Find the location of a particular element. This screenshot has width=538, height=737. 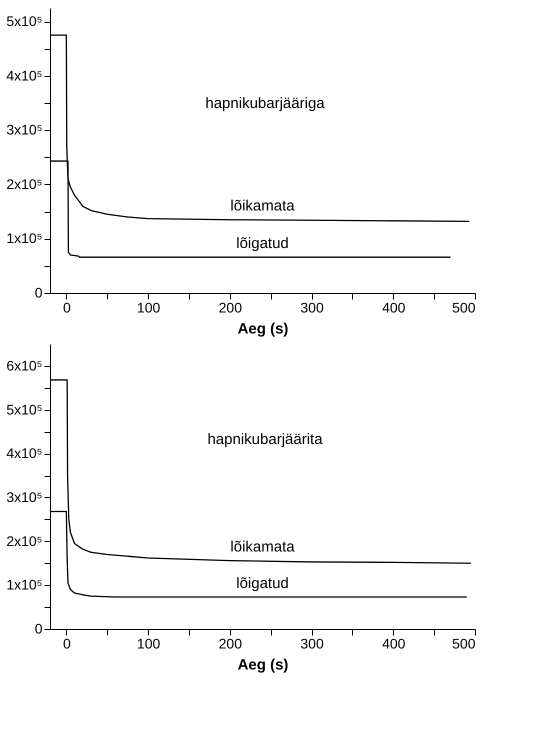

annotation: hapnikubarjääriga is located at coordinates (265, 103).